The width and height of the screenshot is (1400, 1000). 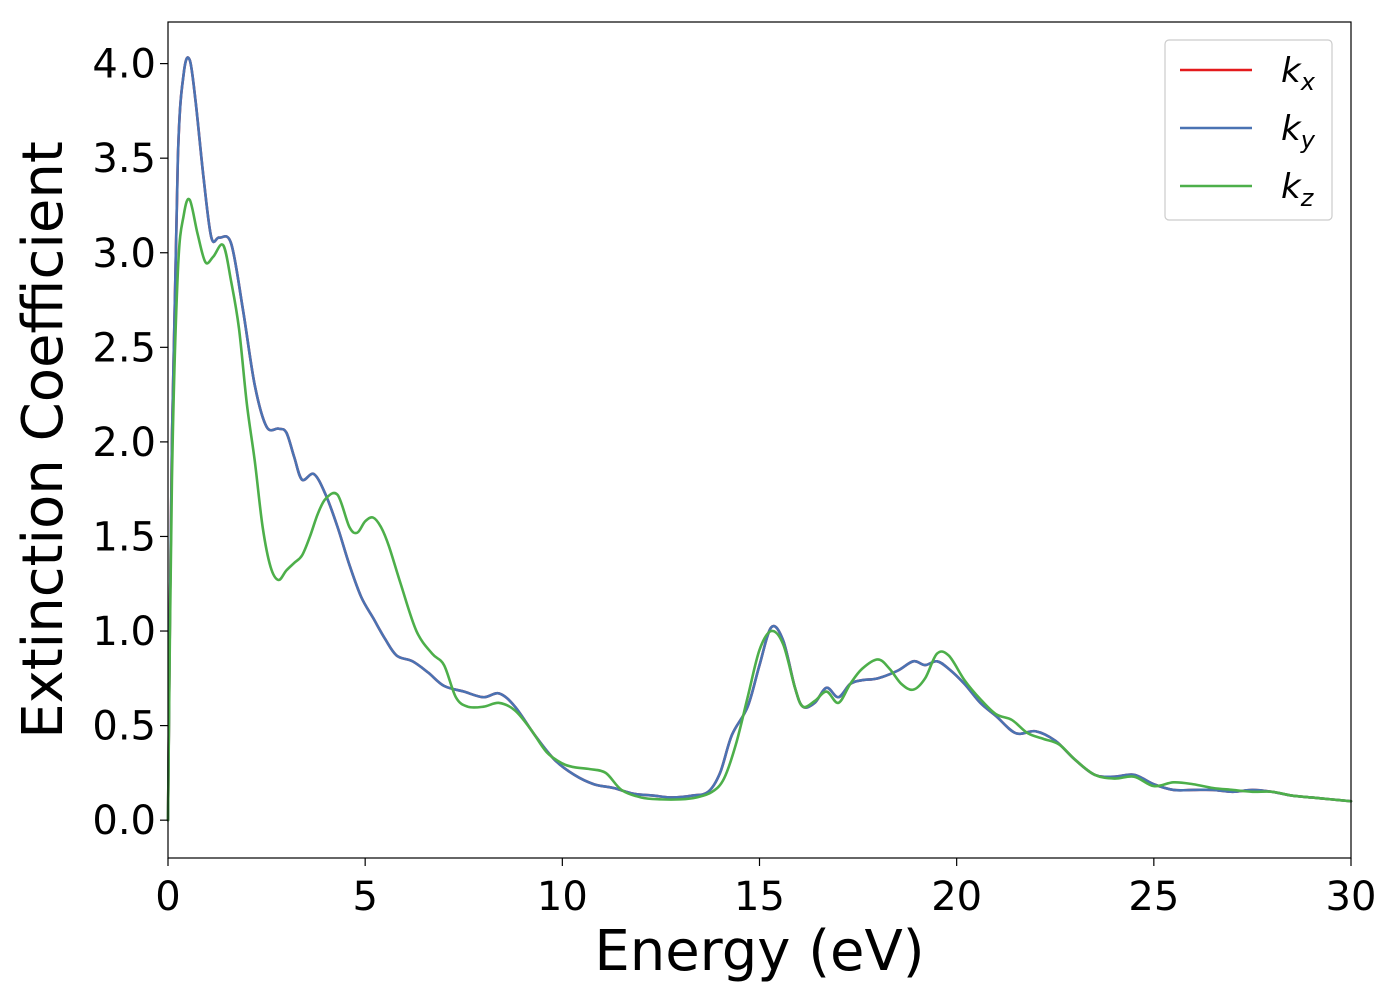 I want to click on legend-label-kx: kx, so click(x=1298, y=73).